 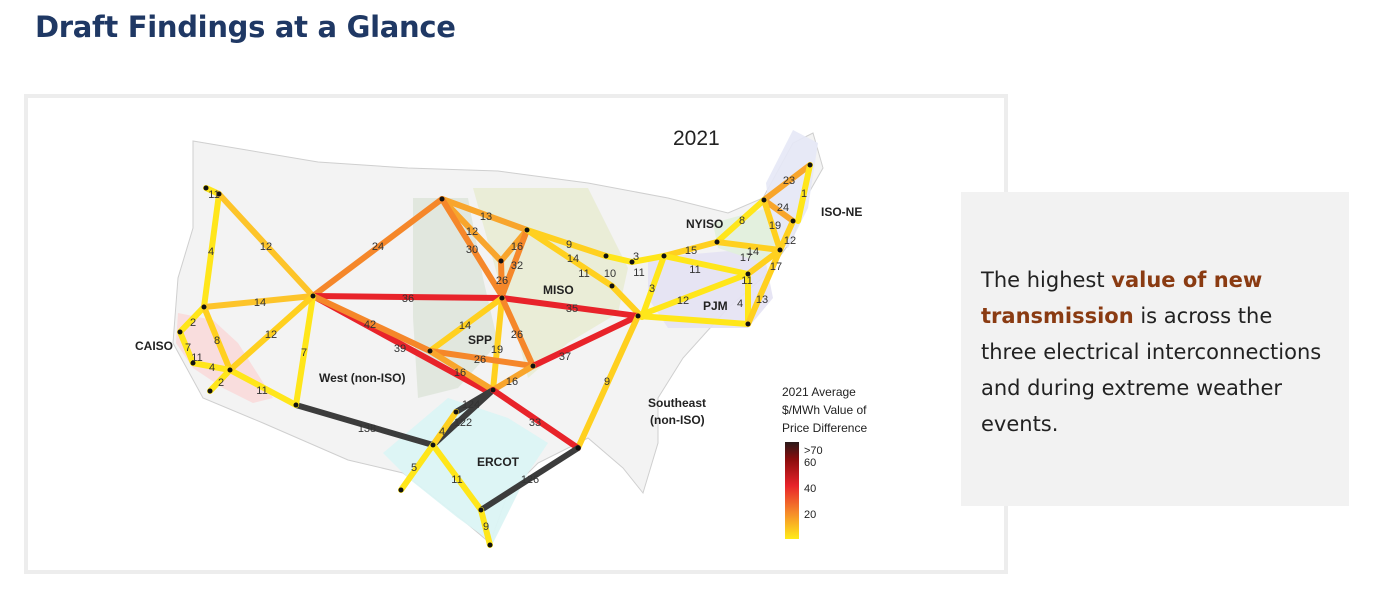 I want to click on region-label-iso-ne: ISO-NE, so click(x=841, y=212).